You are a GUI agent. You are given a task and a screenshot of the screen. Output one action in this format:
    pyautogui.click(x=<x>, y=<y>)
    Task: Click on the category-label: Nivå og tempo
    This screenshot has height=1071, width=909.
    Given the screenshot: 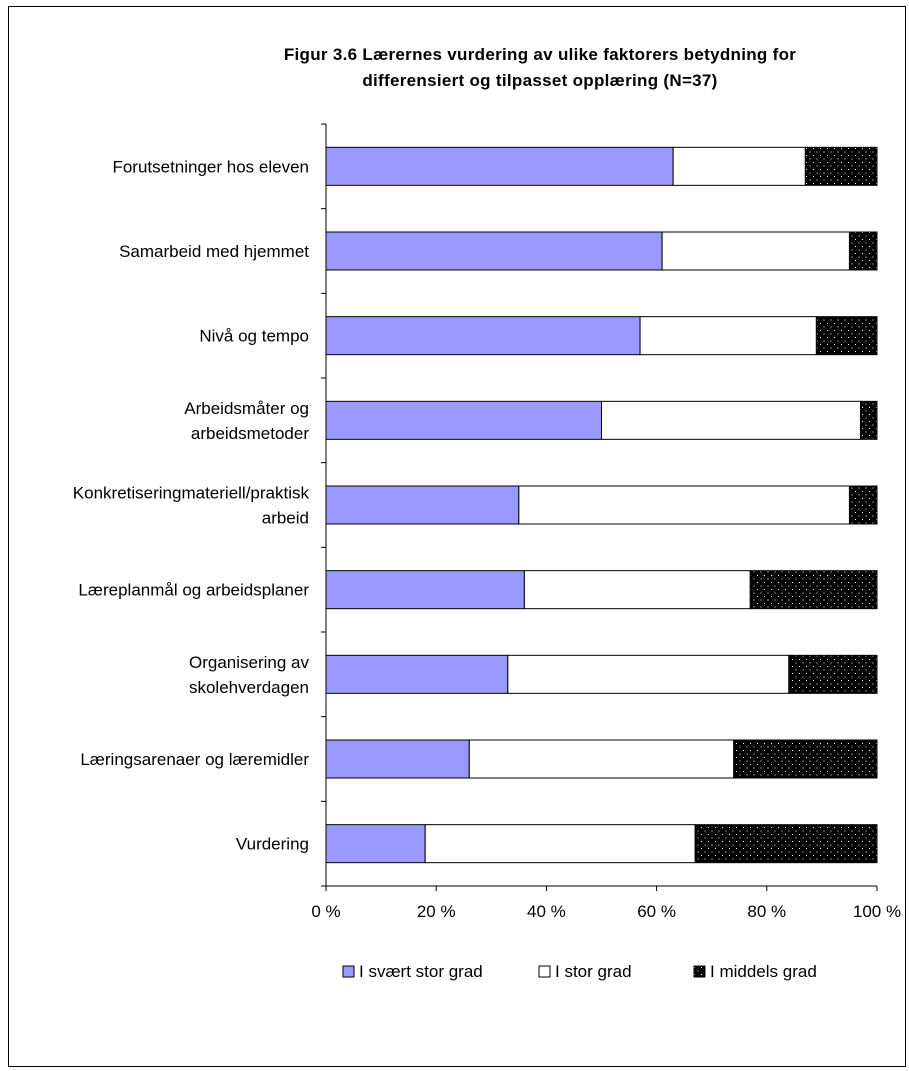 What is the action you would take?
    pyautogui.click(x=254, y=336)
    